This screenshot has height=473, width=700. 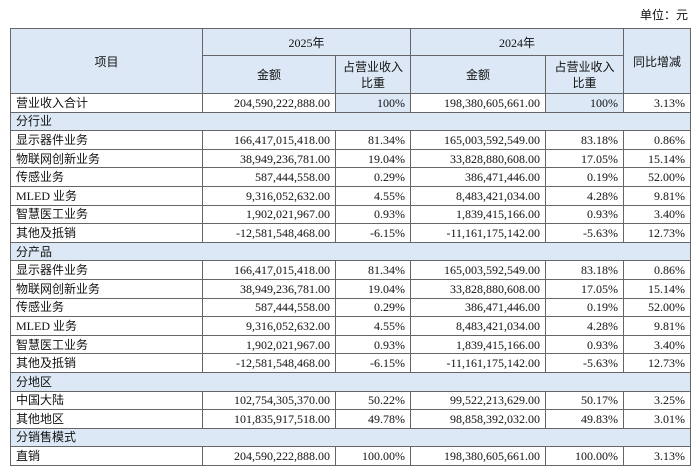 What do you see at coordinates (306, 42) in the screenshot?
I see `header-cell: 2025年` at bounding box center [306, 42].